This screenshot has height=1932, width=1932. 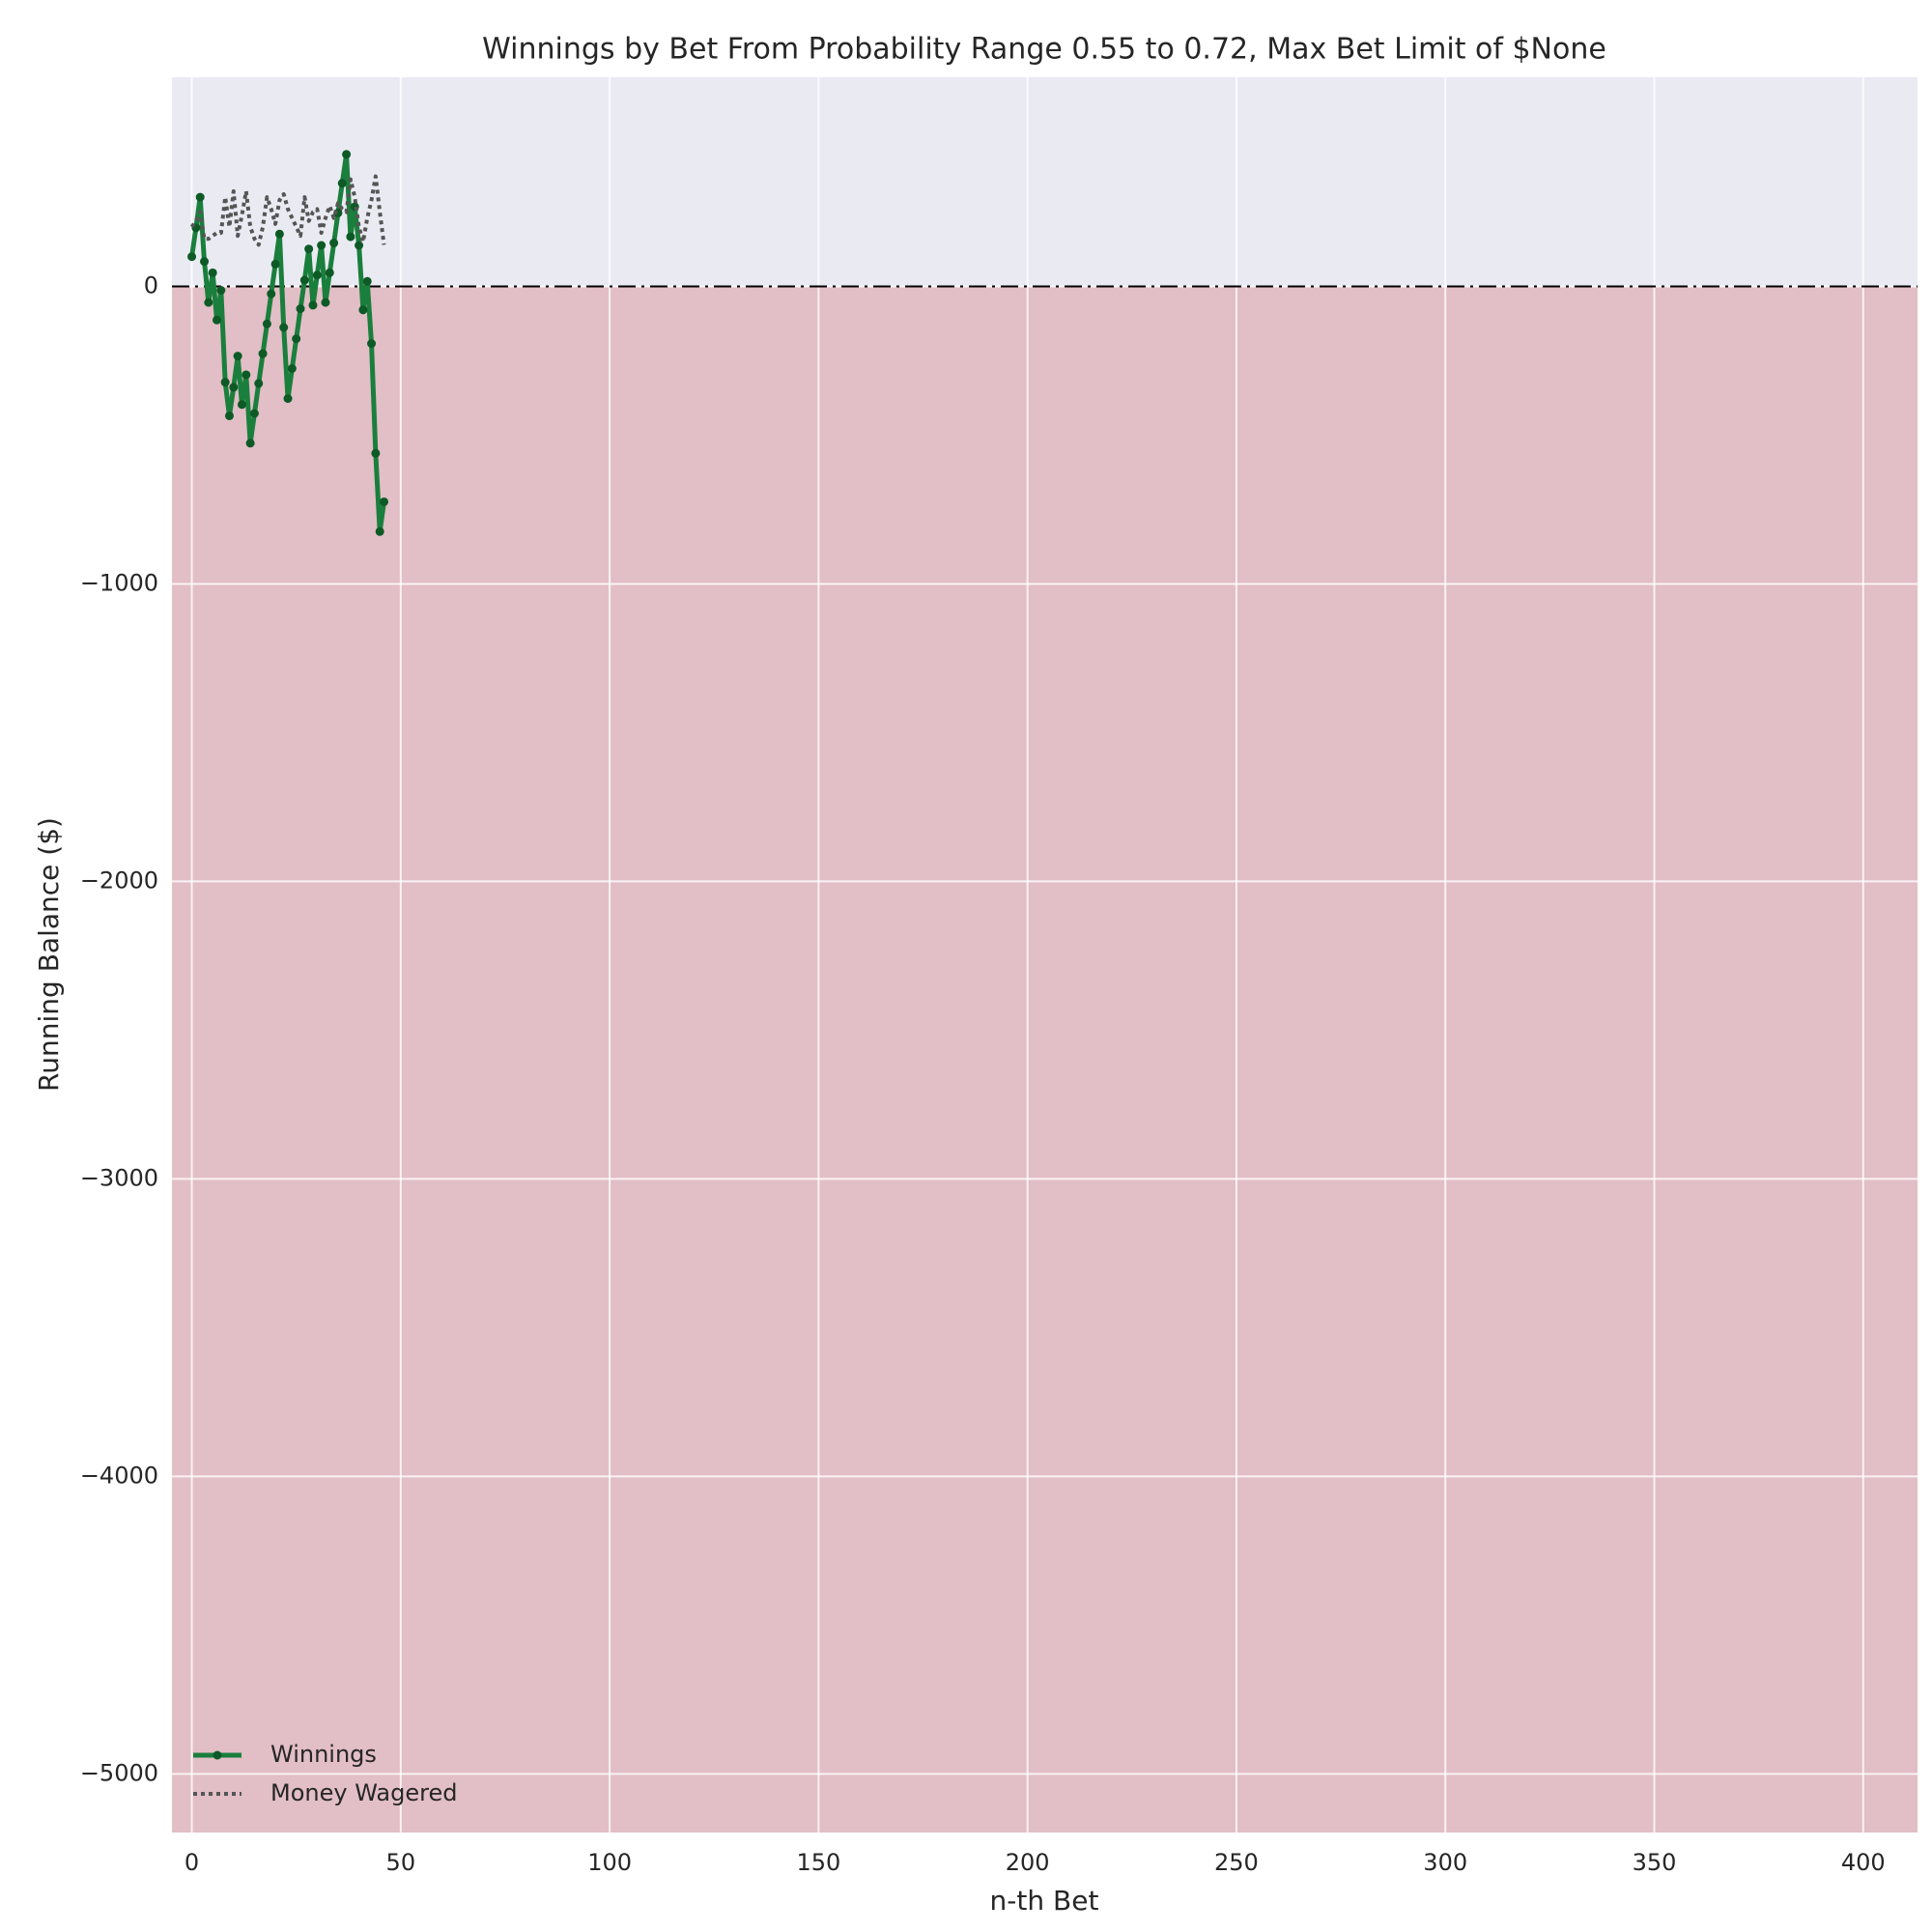 What do you see at coordinates (119, 1772) in the screenshot?
I see `y-tick-label: −5000` at bounding box center [119, 1772].